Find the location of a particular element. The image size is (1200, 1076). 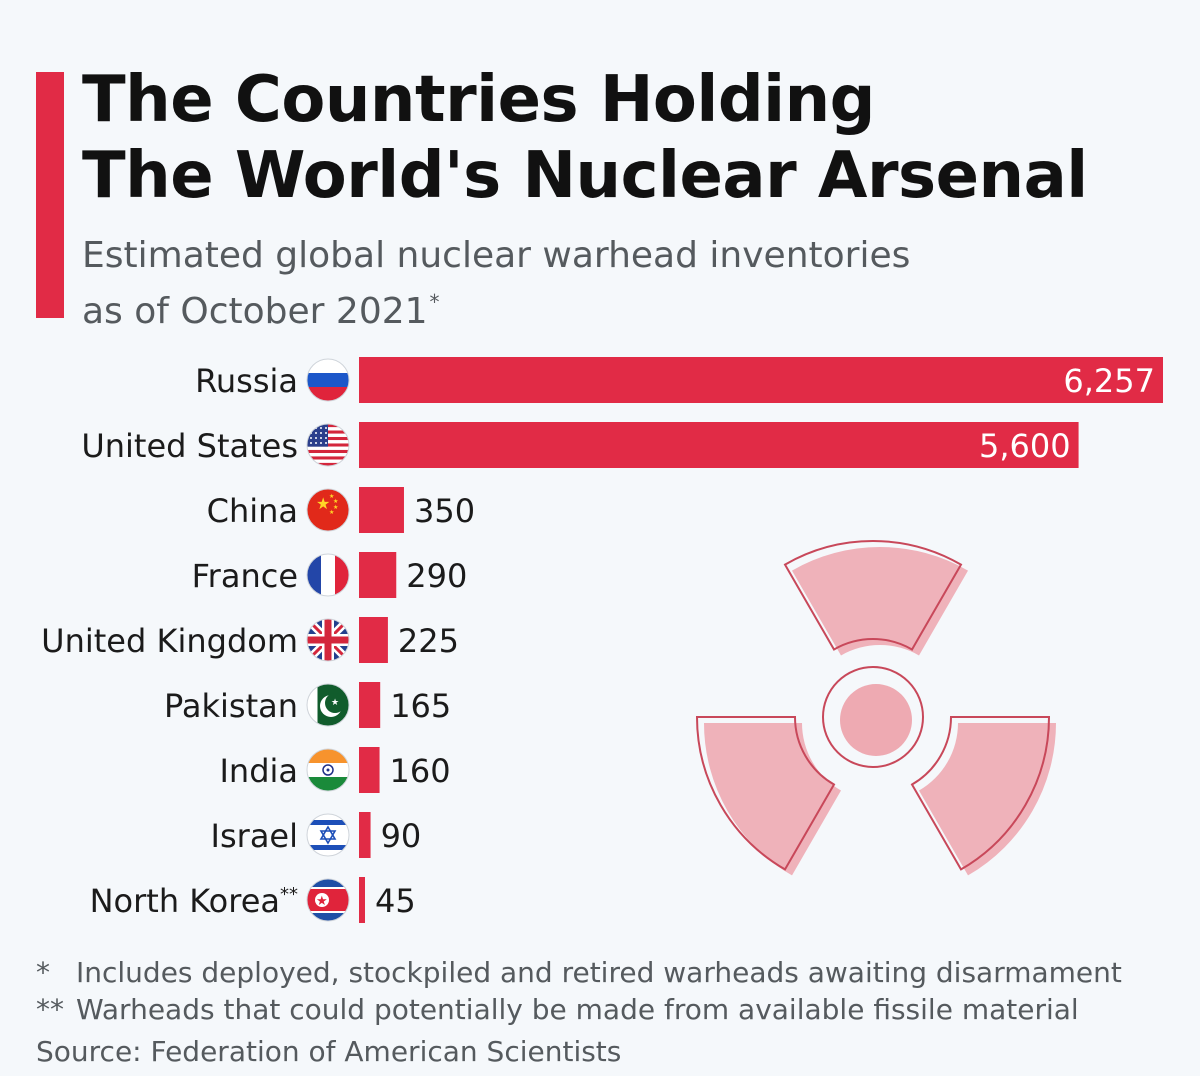

value-label: 160 is located at coordinates (420, 771).